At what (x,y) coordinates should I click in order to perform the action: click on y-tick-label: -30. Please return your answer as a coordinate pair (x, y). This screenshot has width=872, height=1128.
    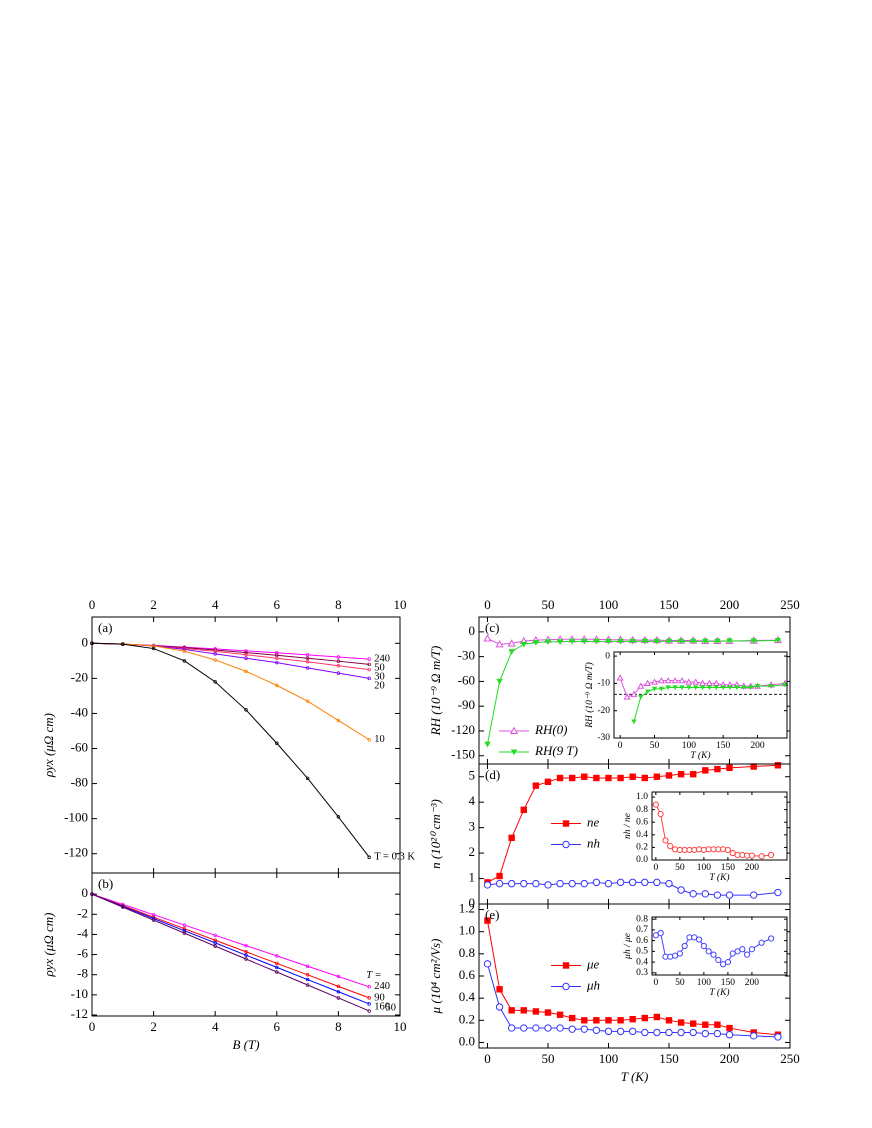
    Looking at the image, I should click on (466, 655).